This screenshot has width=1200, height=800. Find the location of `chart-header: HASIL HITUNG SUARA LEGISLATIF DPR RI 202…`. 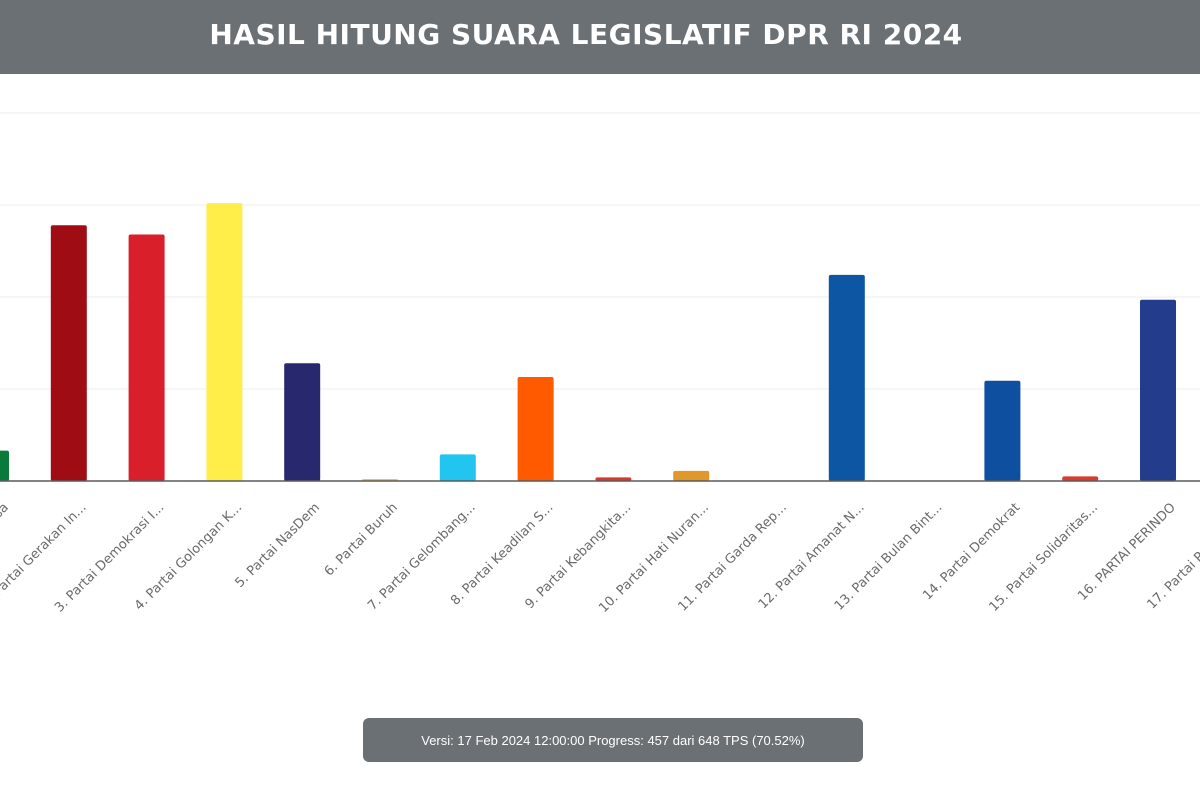

chart-header: HASIL HITUNG SUARA LEGISLATIF DPR RI 202… is located at coordinates (600, 37).